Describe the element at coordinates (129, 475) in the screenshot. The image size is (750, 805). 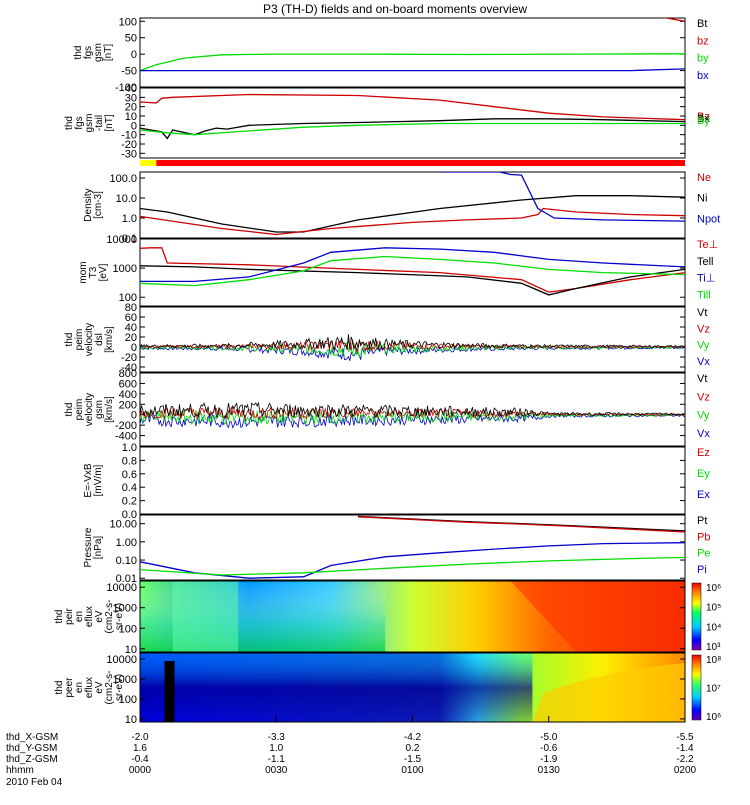
I see `y-tick-label: 0.6` at that location.